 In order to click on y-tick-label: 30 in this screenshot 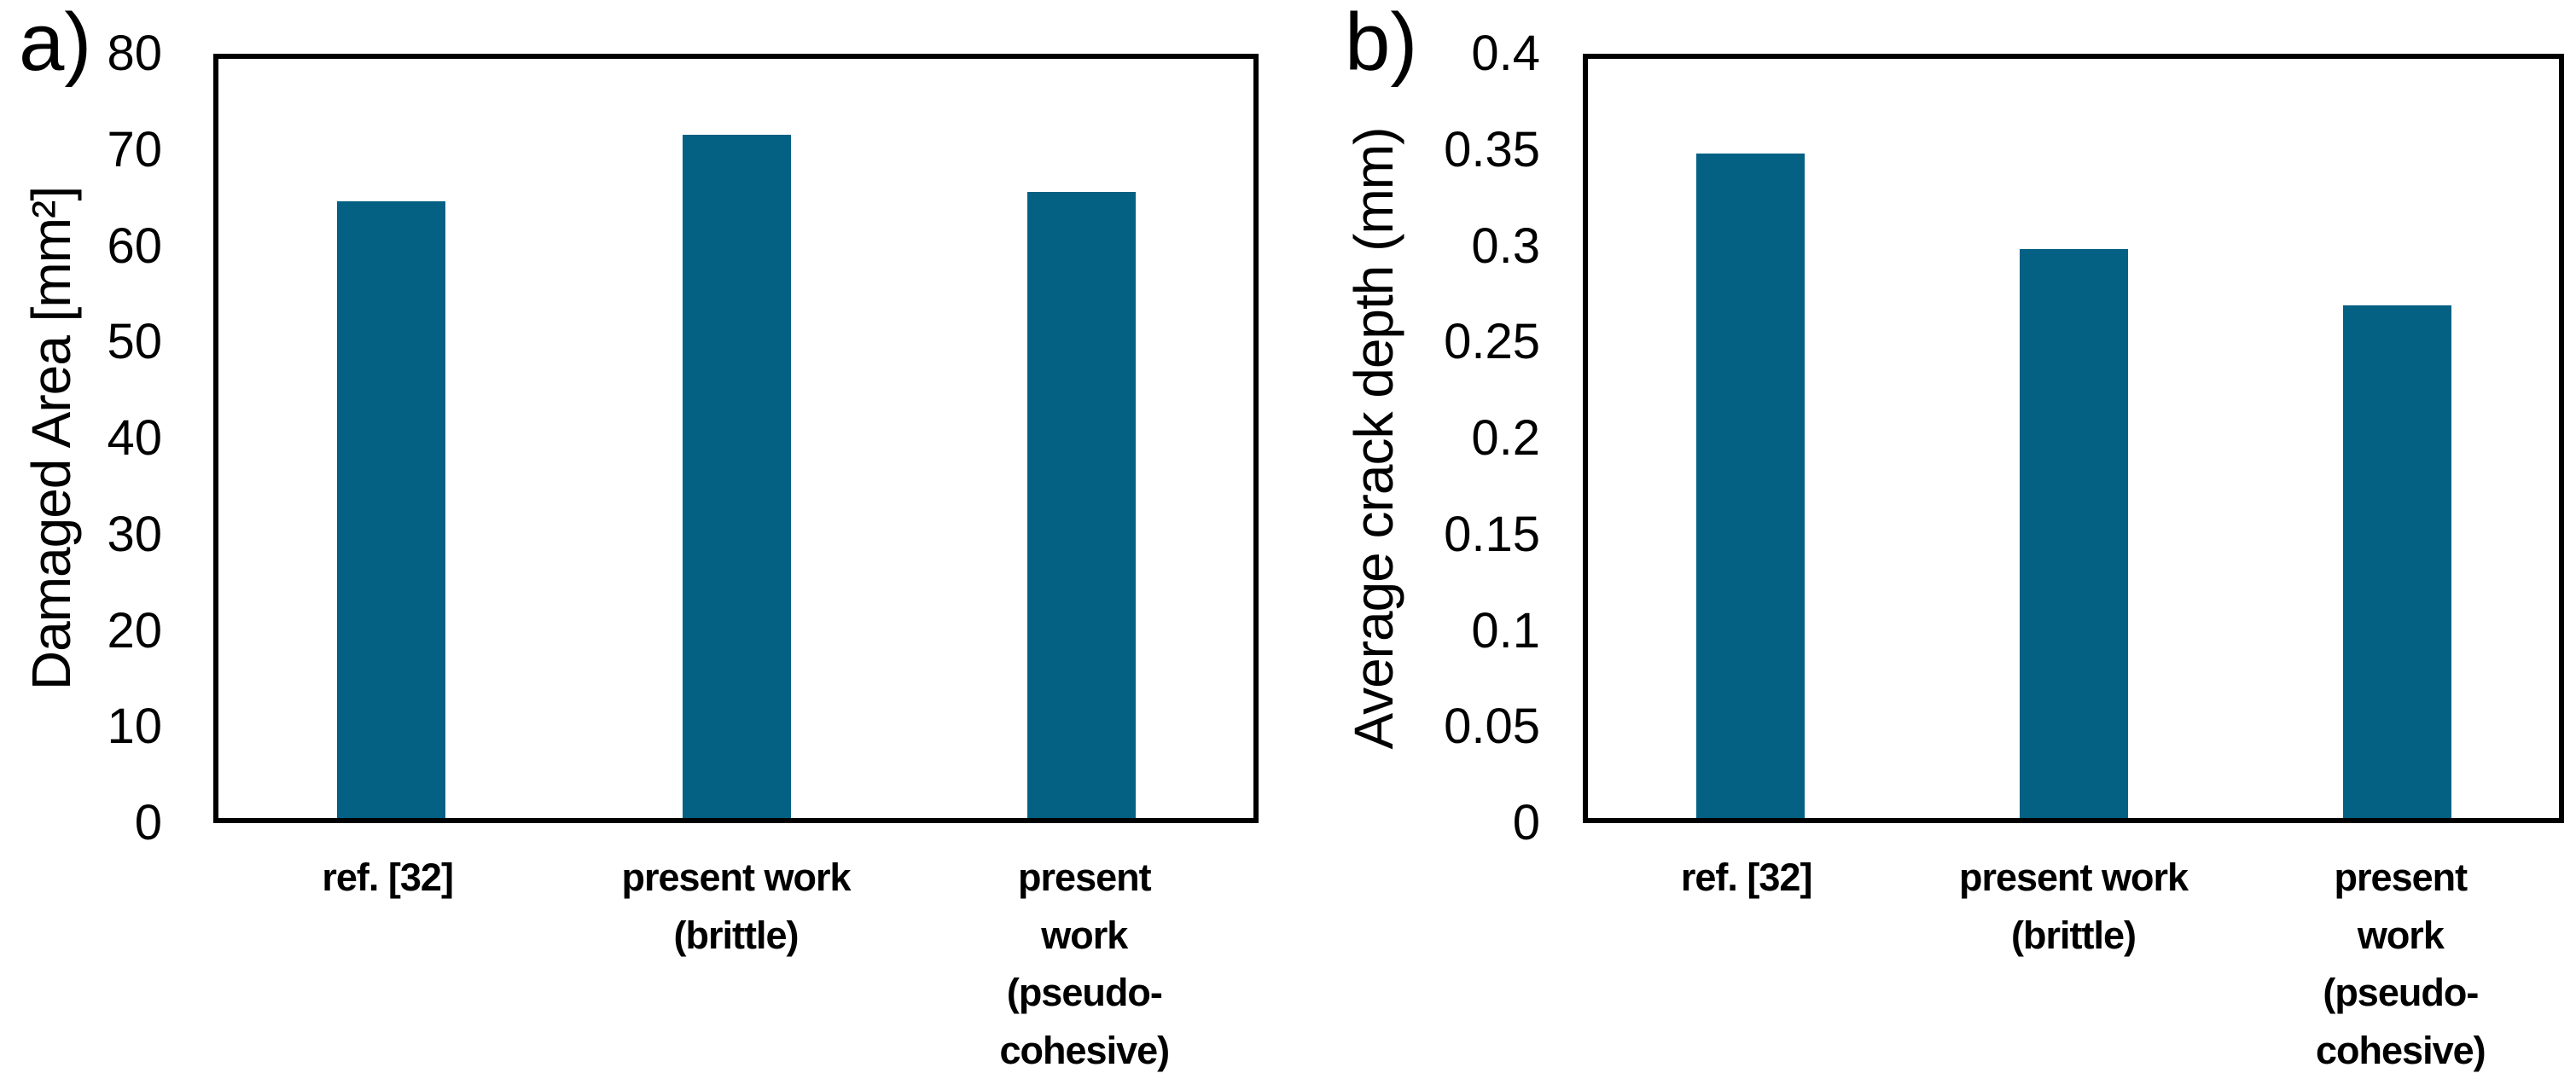, I will do `click(135, 534)`.